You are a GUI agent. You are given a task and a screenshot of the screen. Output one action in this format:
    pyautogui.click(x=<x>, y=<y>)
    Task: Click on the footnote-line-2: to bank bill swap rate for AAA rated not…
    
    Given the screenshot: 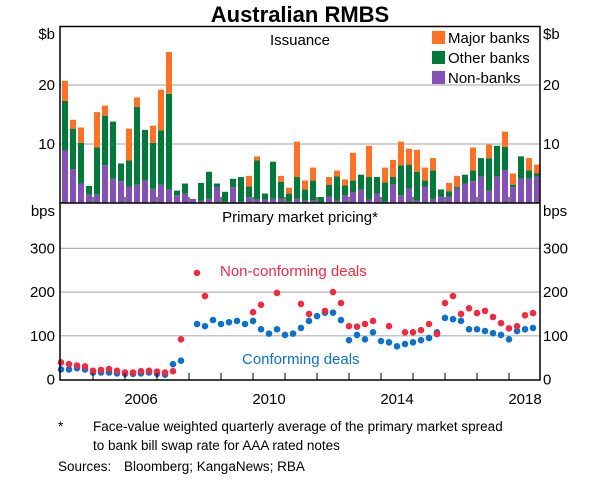 What is the action you would take?
    pyautogui.click(x=216, y=445)
    